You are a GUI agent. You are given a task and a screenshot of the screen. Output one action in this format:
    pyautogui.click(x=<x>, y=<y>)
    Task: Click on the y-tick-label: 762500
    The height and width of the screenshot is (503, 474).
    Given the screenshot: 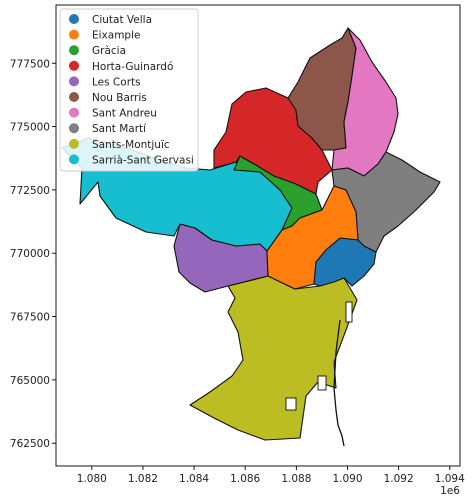 What is the action you would take?
    pyautogui.click(x=30, y=444)
    